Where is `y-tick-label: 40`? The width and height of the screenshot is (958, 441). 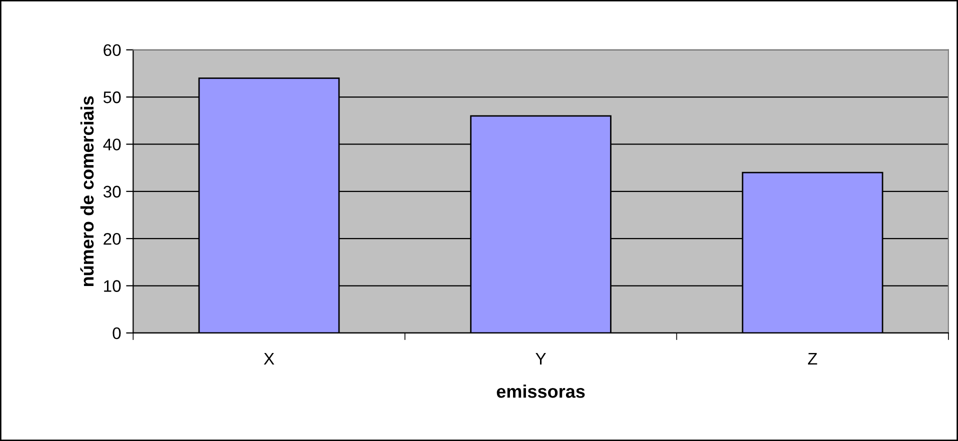 y-tick-label: 40 is located at coordinates (112, 144).